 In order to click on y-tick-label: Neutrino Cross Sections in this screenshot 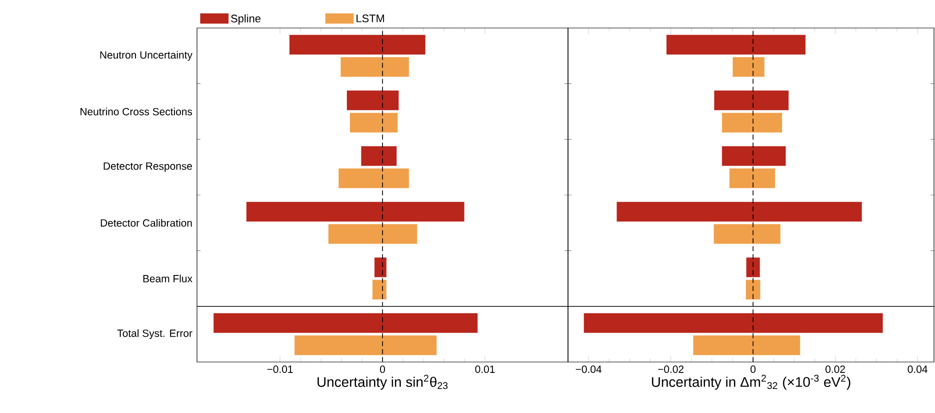, I will do `click(136, 112)`.